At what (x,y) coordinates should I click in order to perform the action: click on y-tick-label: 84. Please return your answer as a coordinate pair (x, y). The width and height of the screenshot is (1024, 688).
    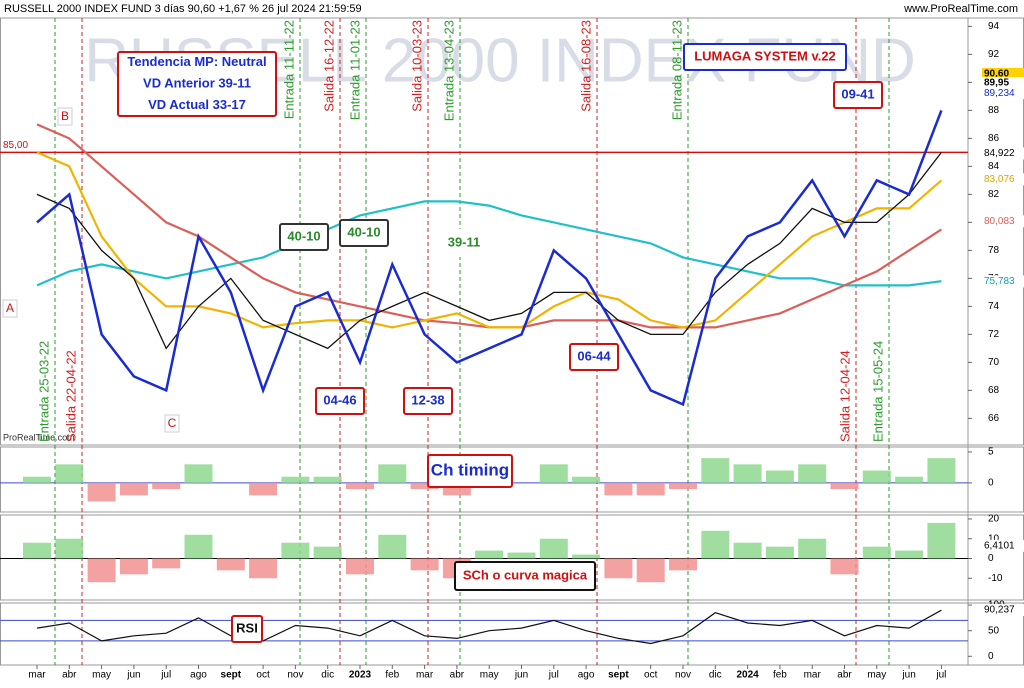
    Looking at the image, I should click on (994, 166).